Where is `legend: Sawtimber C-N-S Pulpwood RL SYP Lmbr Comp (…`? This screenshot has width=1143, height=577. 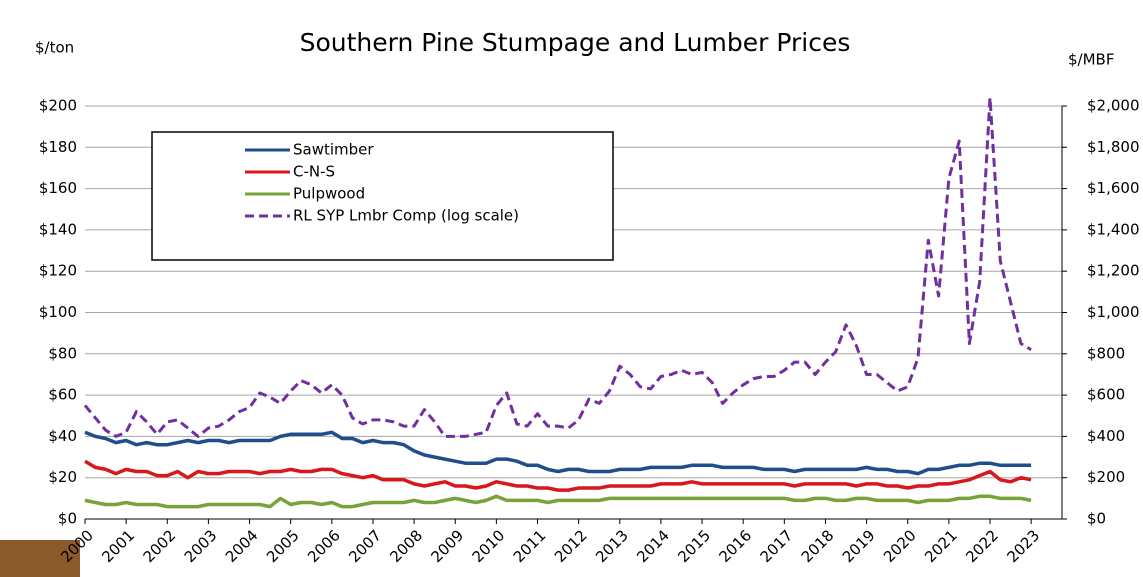
legend: Sawtimber C-N-S Pulpwood RL SYP Lmbr Comp (… is located at coordinates (382, 196).